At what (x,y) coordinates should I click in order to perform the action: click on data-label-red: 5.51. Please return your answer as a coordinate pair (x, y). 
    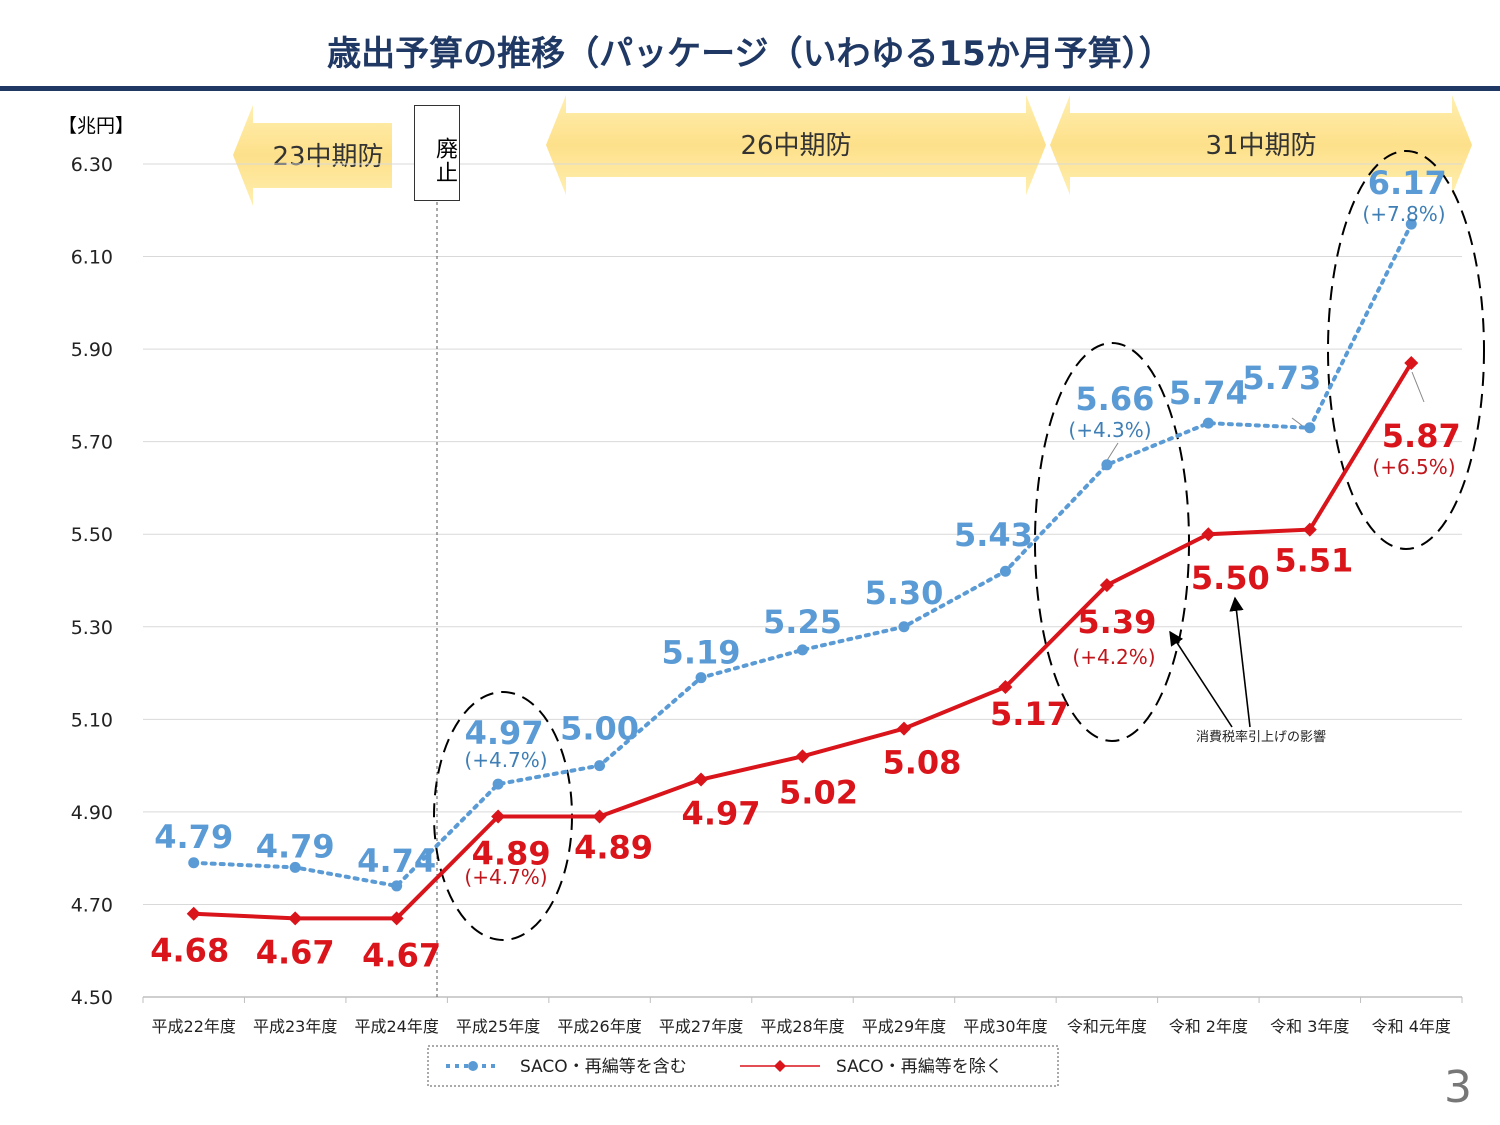
    Looking at the image, I should click on (1313, 561).